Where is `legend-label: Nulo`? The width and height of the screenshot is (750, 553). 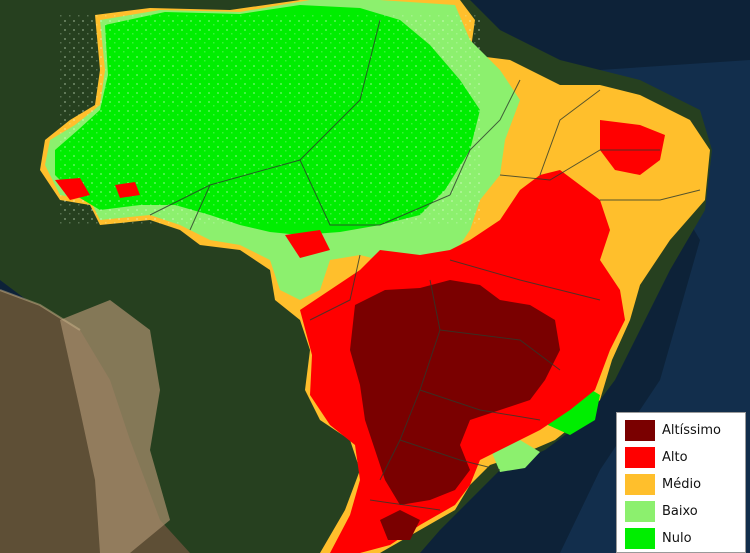 legend-label: Nulo is located at coordinates (677, 538).